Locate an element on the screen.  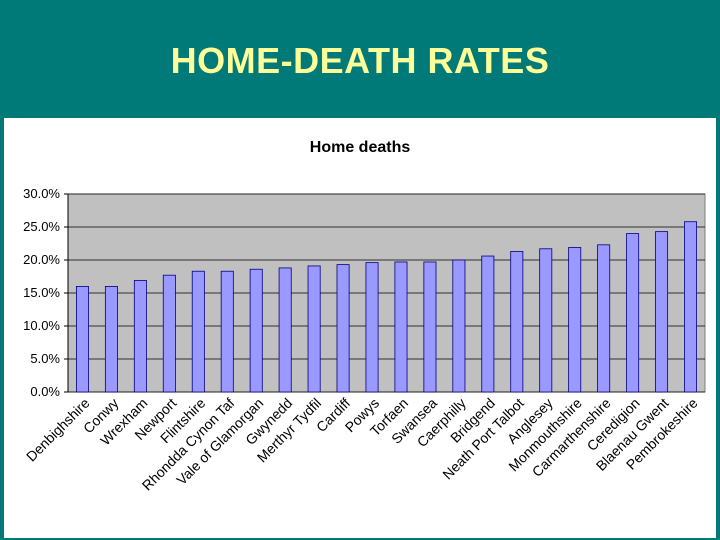
bar-caerphilly is located at coordinates (459, 326).